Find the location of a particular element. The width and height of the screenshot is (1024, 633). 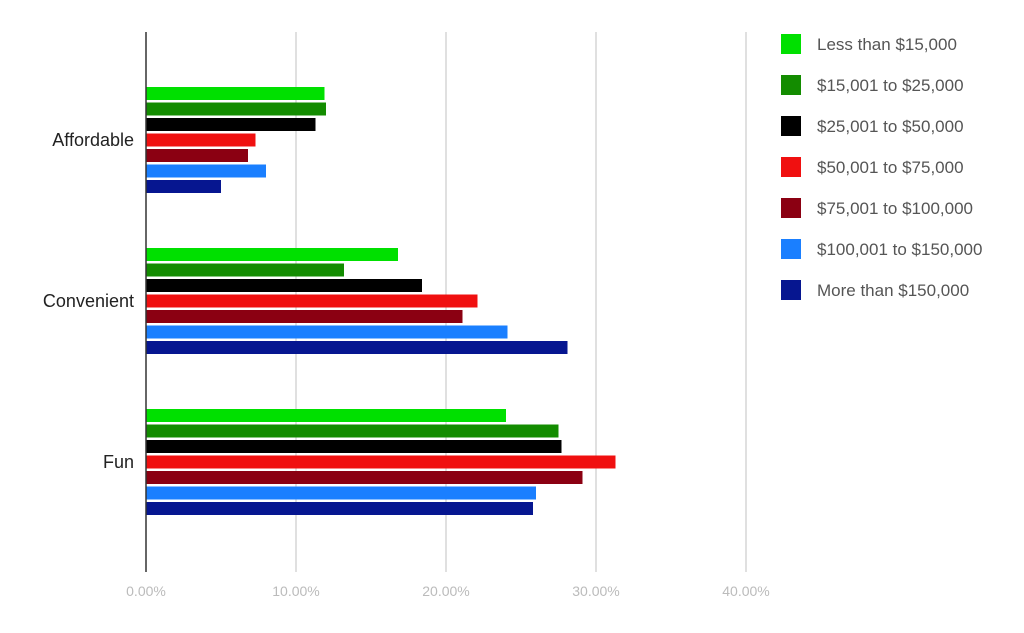

x-tick-label: 40.00% is located at coordinates (745, 591).